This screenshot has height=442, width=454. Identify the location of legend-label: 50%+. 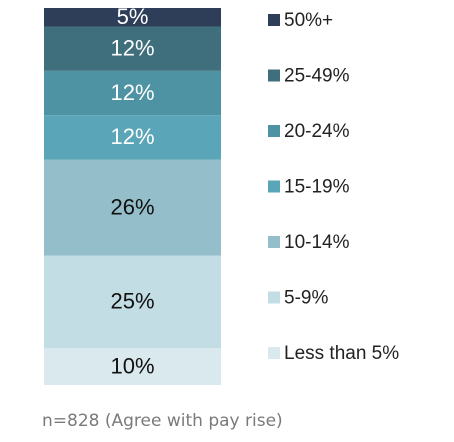
(308, 20).